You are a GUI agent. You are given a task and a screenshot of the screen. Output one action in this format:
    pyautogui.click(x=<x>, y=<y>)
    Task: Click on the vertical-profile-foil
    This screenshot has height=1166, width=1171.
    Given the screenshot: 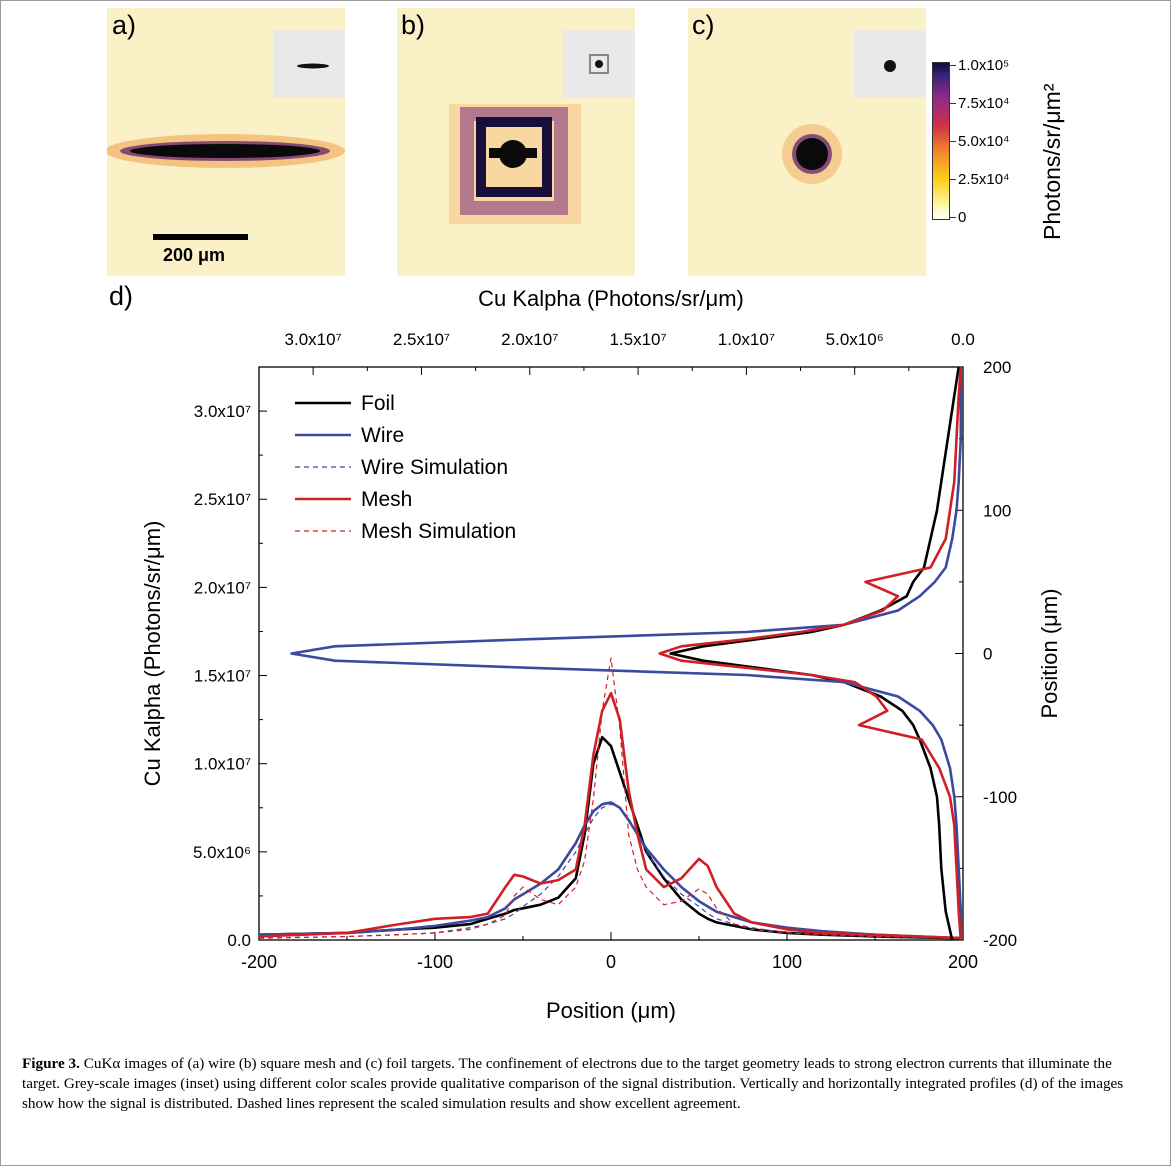 What is the action you would take?
    pyautogui.click(x=814, y=653)
    